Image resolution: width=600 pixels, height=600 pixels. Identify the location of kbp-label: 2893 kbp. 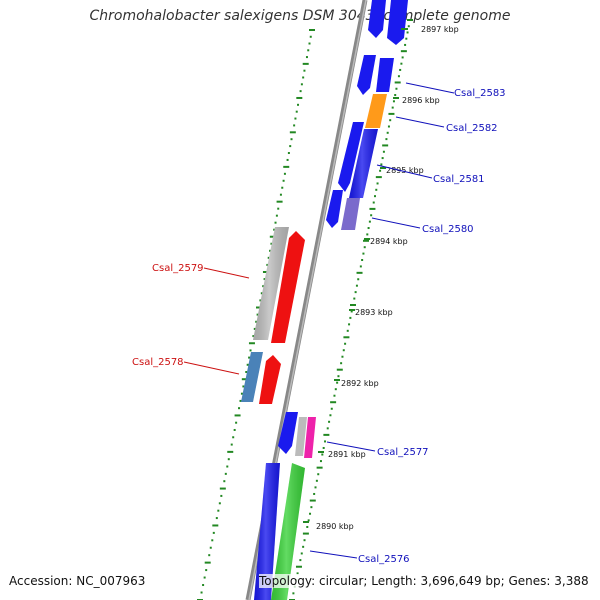
(374, 312).